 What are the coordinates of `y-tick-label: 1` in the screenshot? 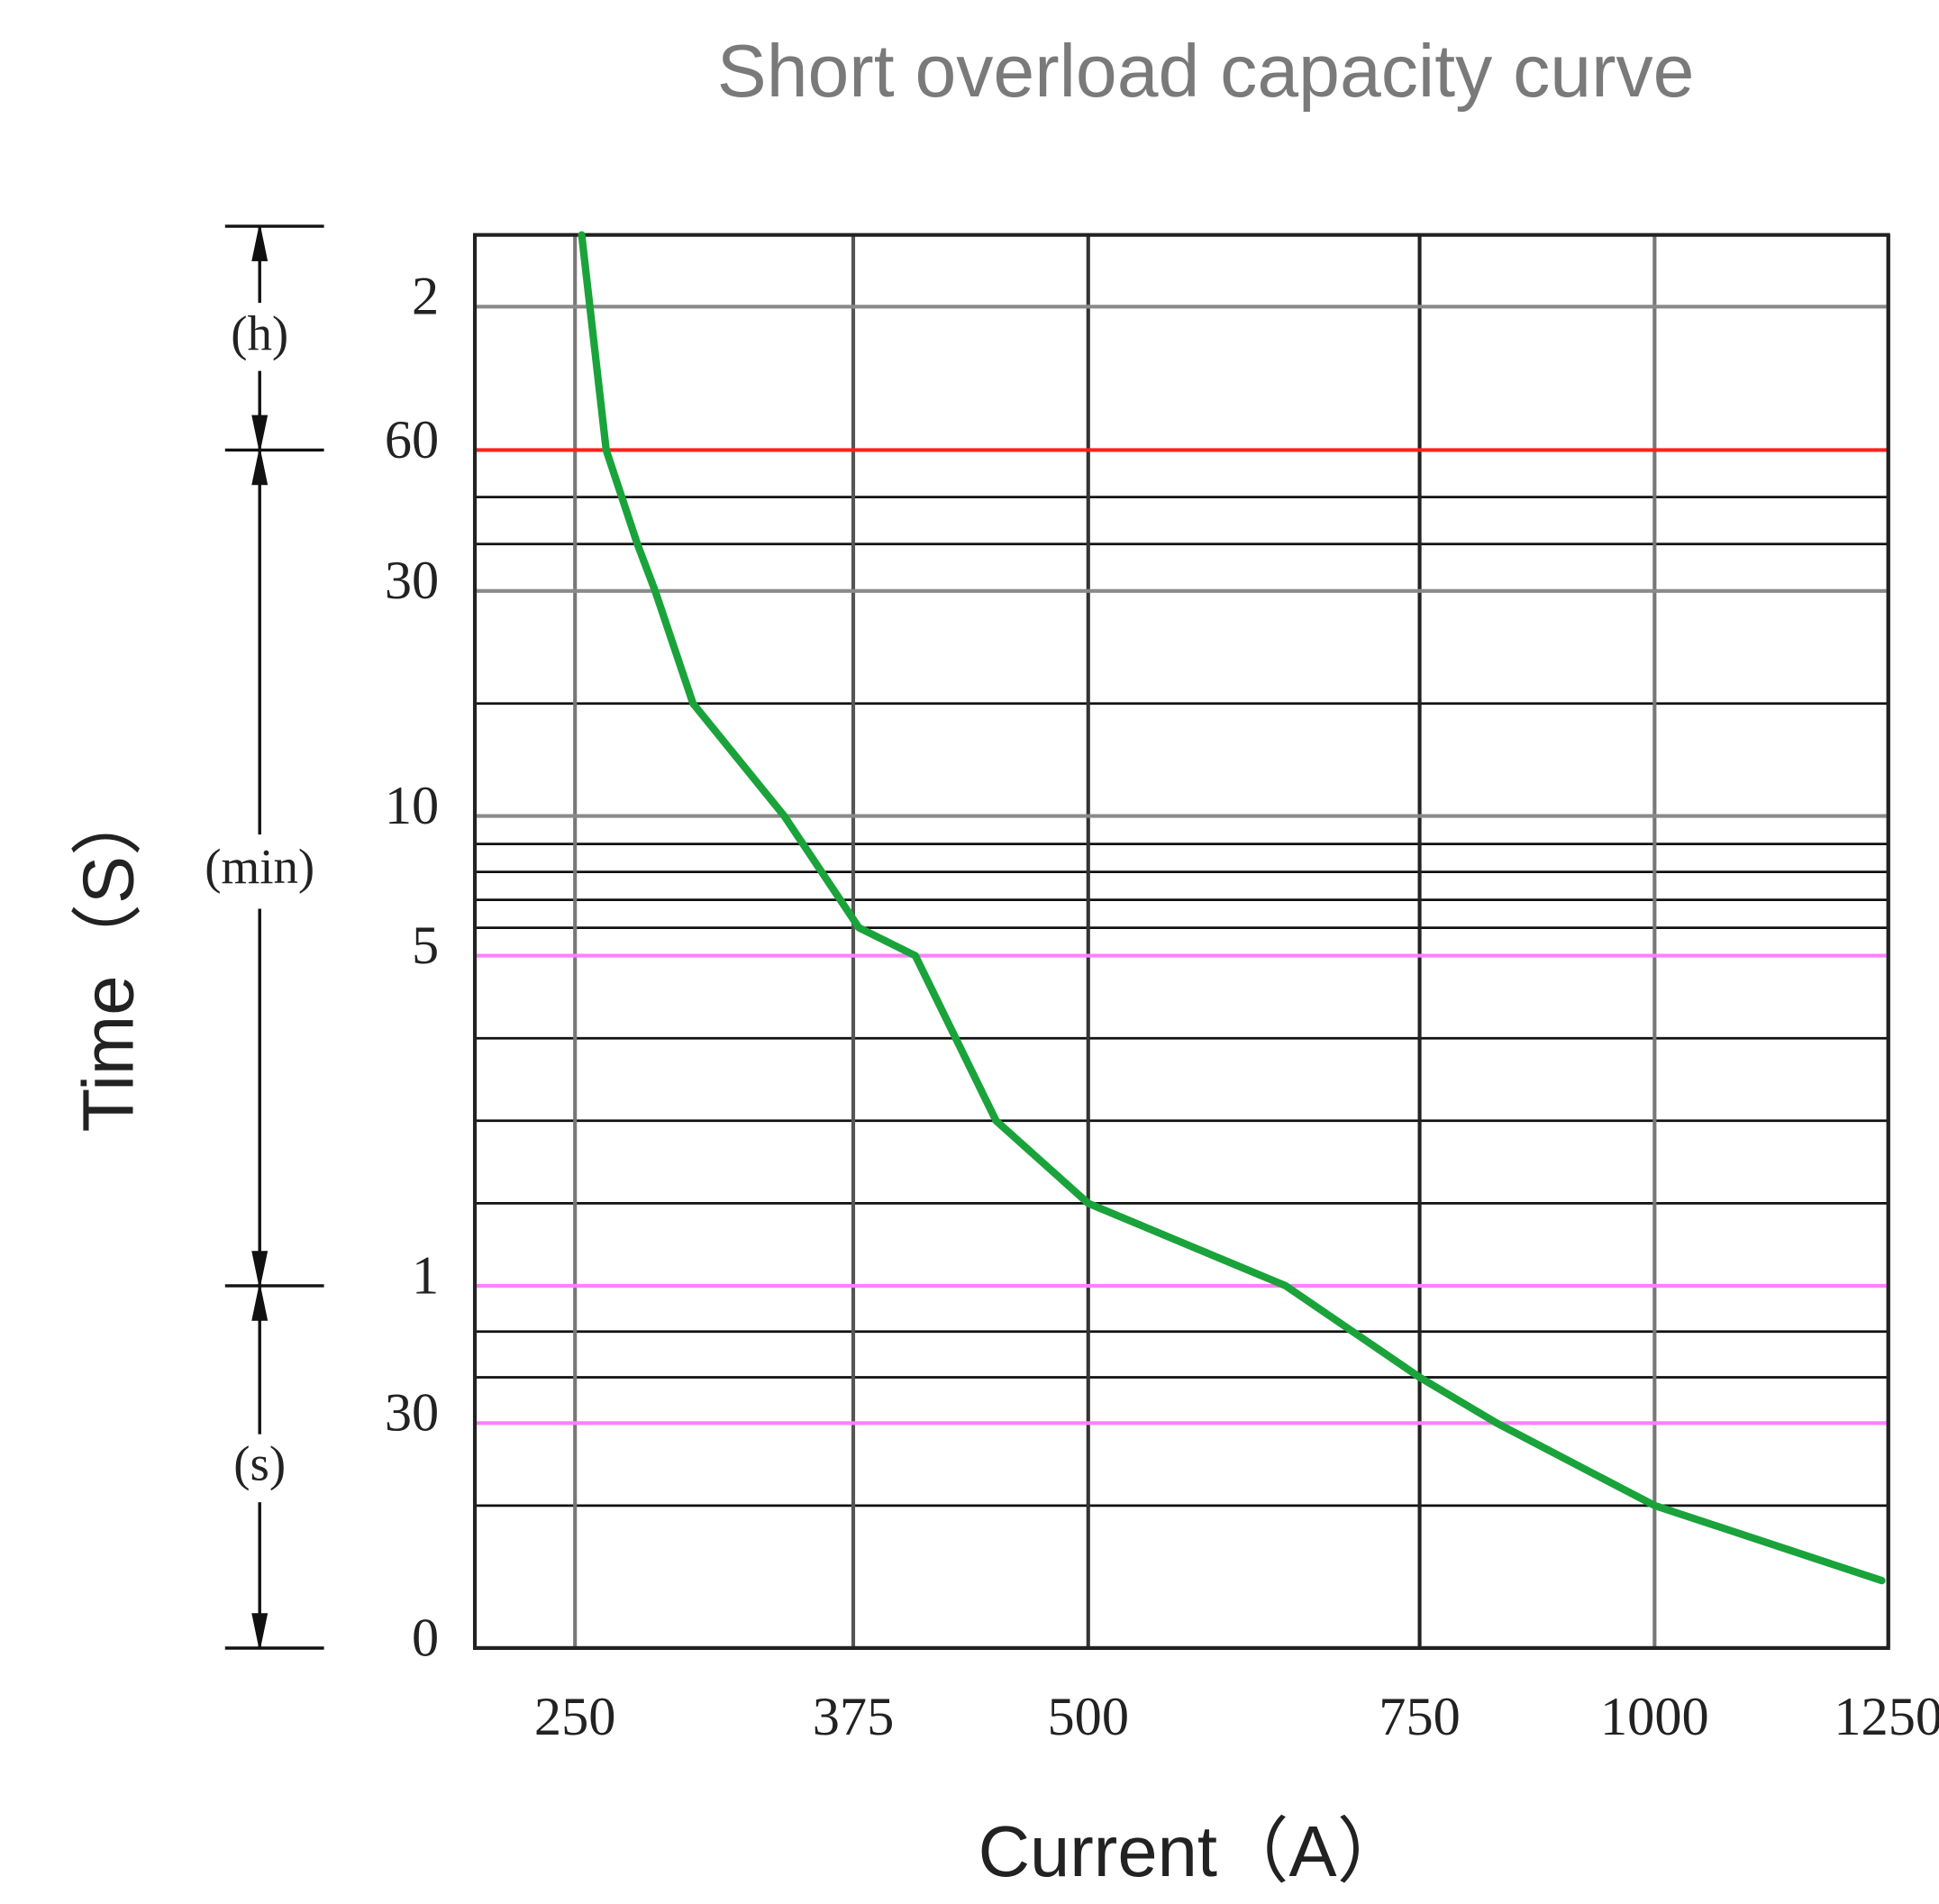 It's located at (425, 1275).